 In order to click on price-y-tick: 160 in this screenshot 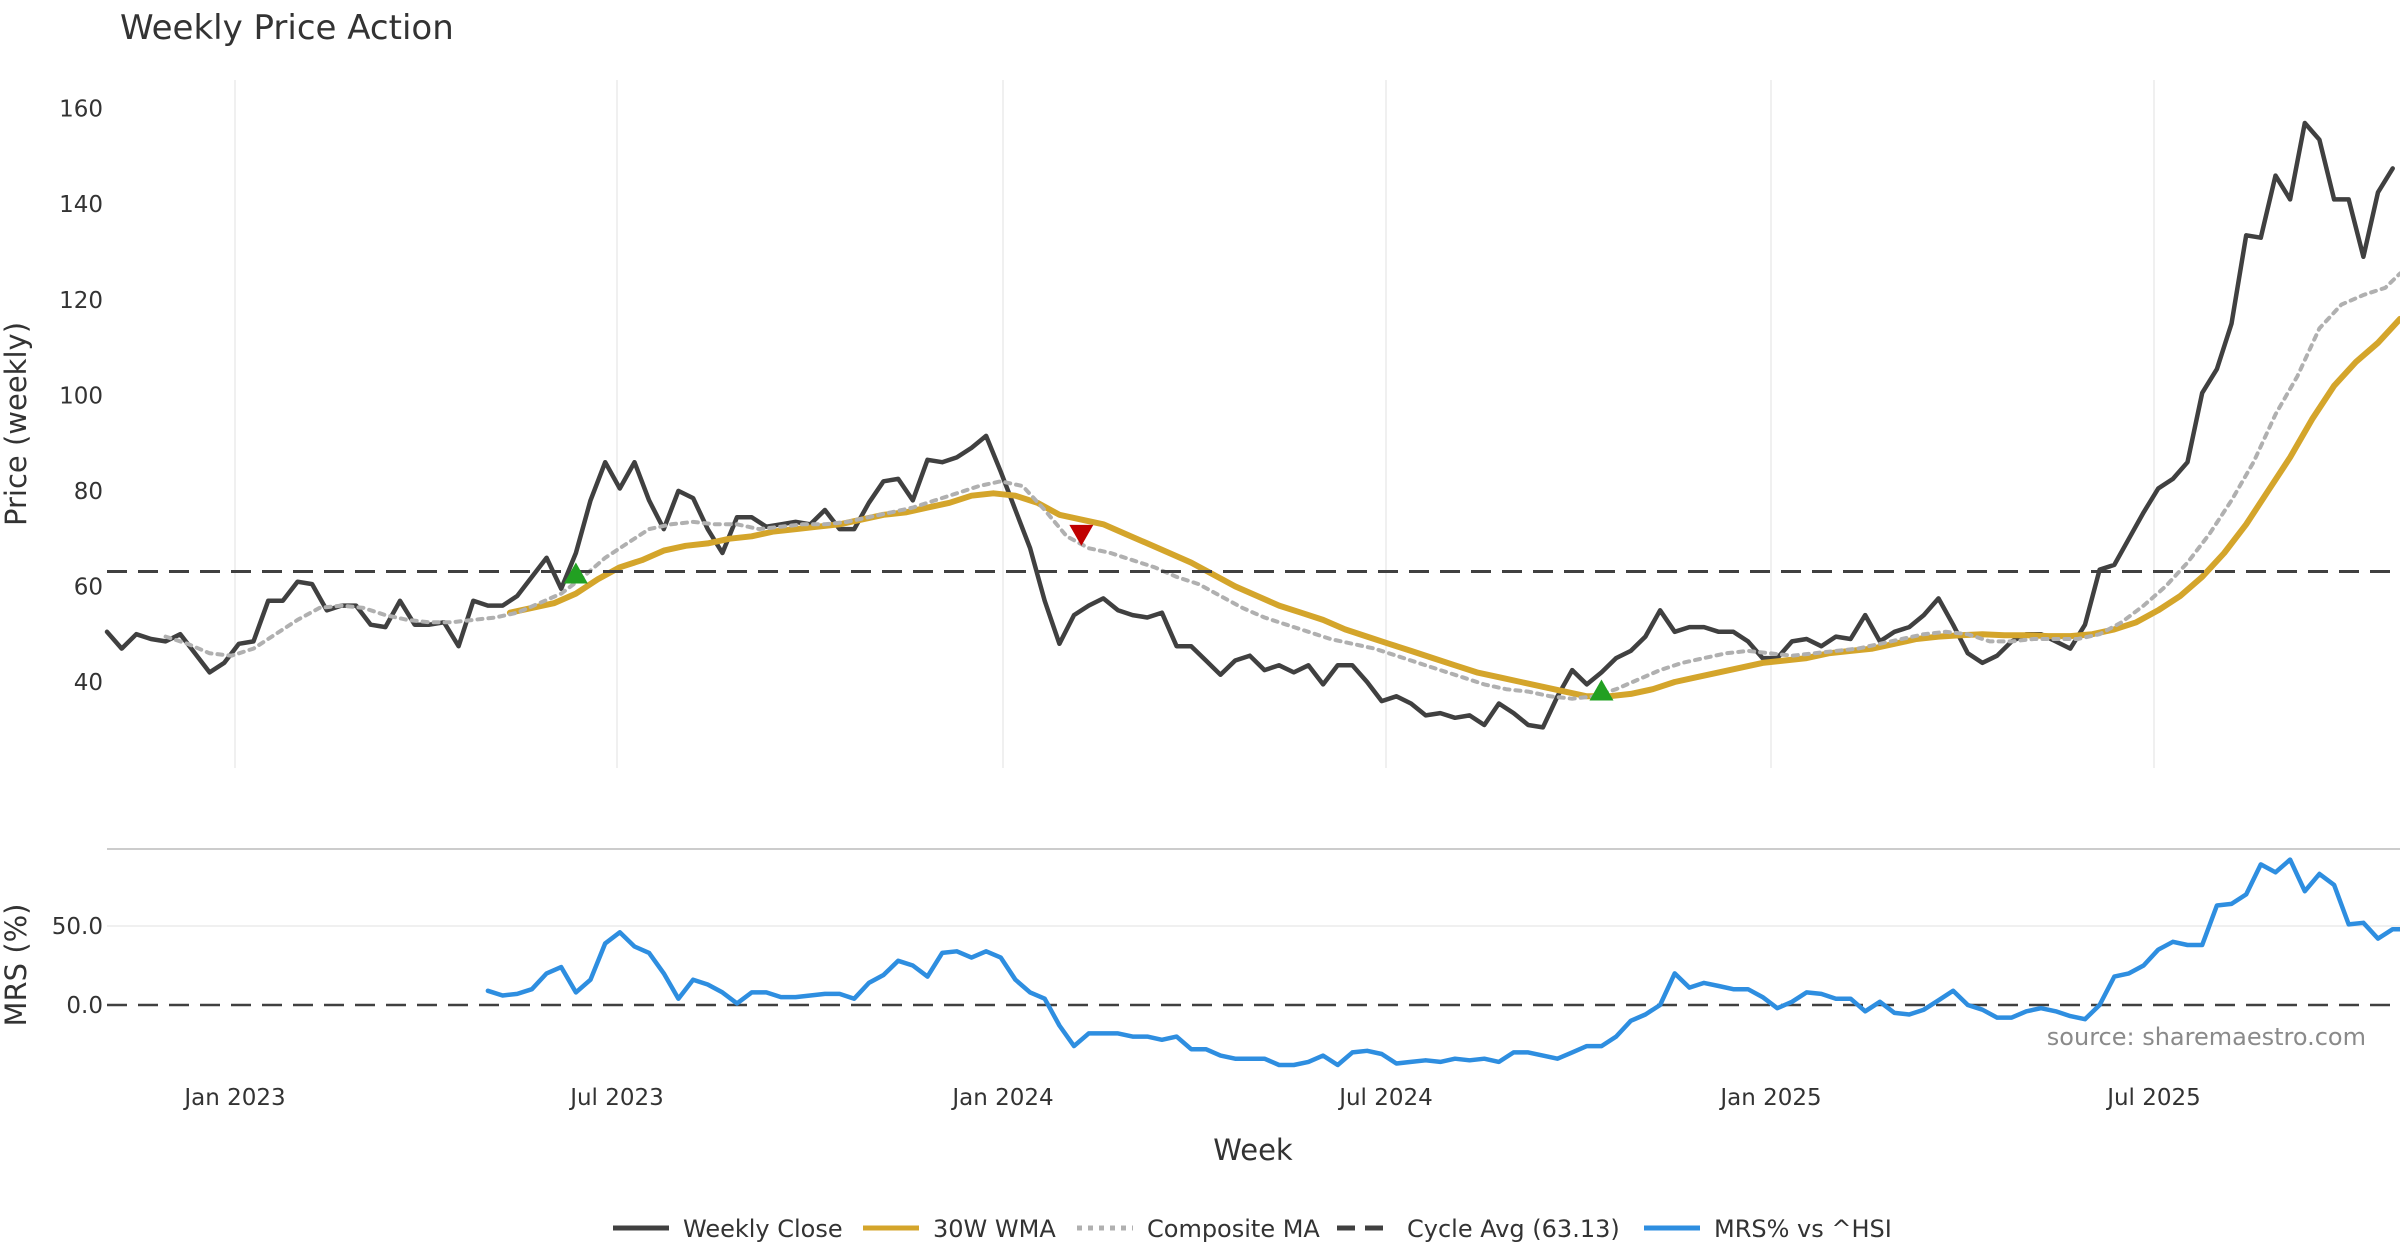, I will do `click(81, 110)`.